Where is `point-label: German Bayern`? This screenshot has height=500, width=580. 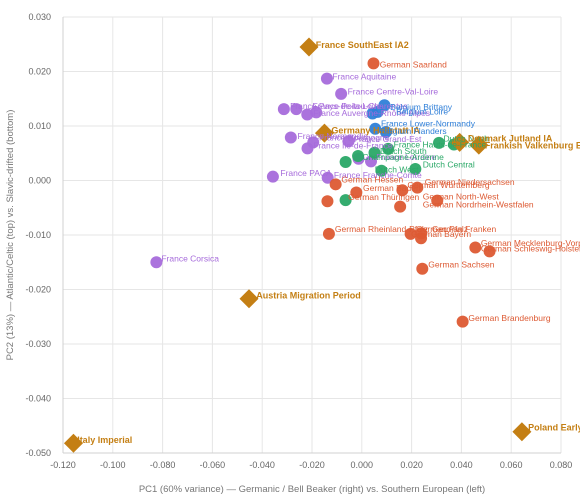
point-label: German Bayern is located at coordinates (441, 234).